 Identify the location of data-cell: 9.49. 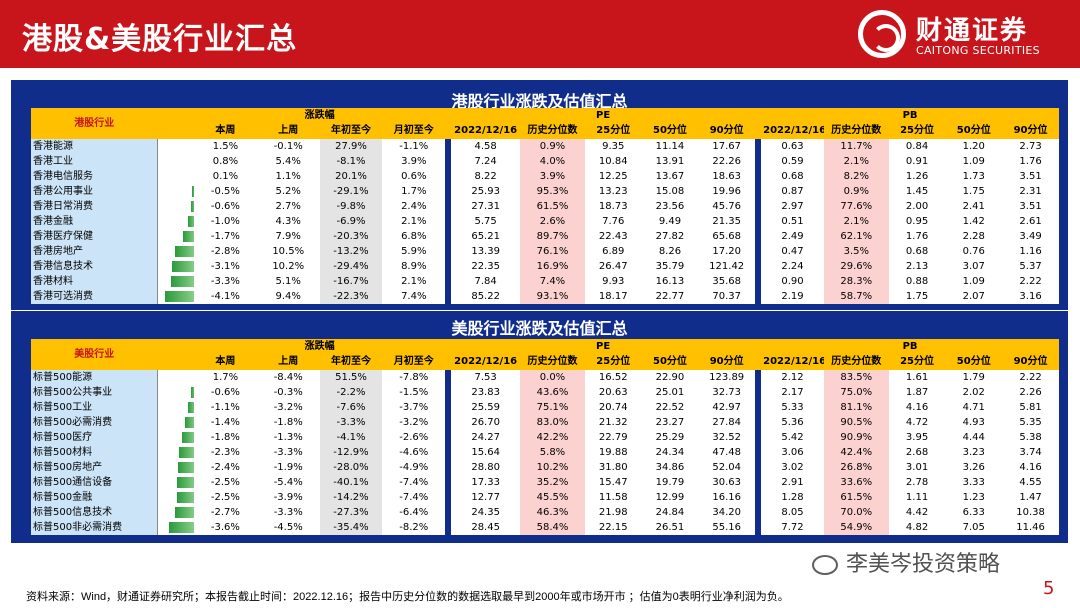
(670, 221).